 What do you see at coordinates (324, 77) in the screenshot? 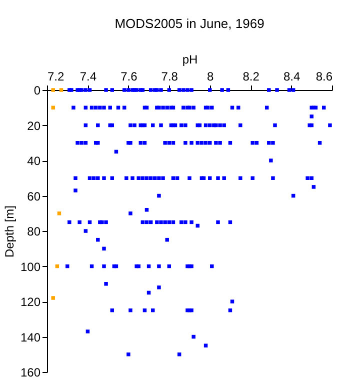
I see `x-tick-label: 8.6` at bounding box center [324, 77].